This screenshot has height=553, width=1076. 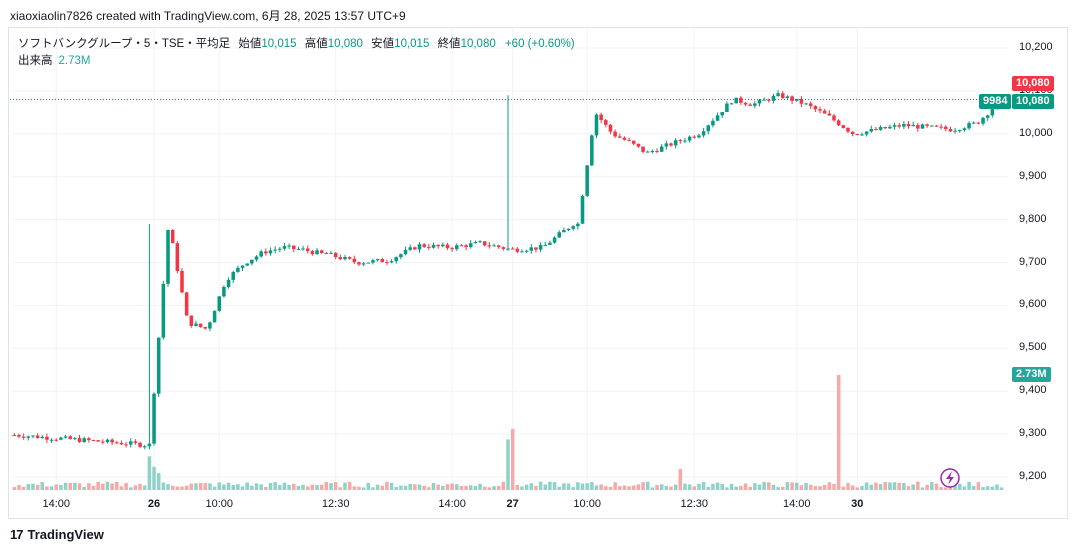 I want to click on close-label: 終値, so click(x=449, y=44).